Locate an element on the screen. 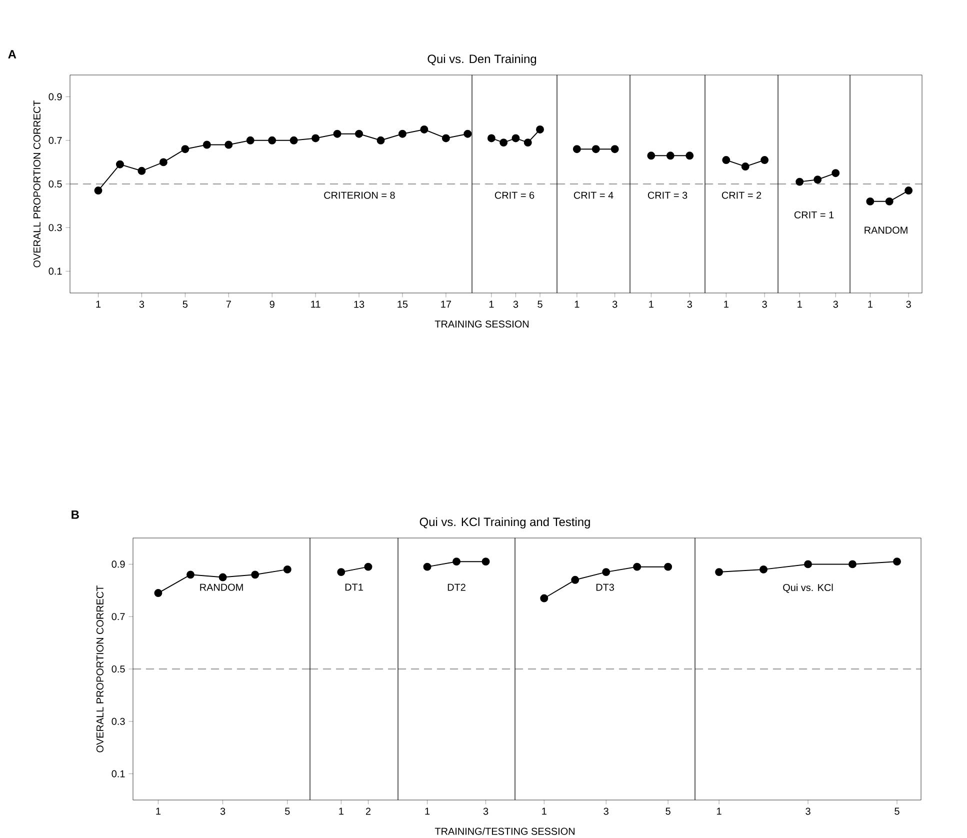 The image size is (967, 838). text: B is located at coordinates (75, 514).